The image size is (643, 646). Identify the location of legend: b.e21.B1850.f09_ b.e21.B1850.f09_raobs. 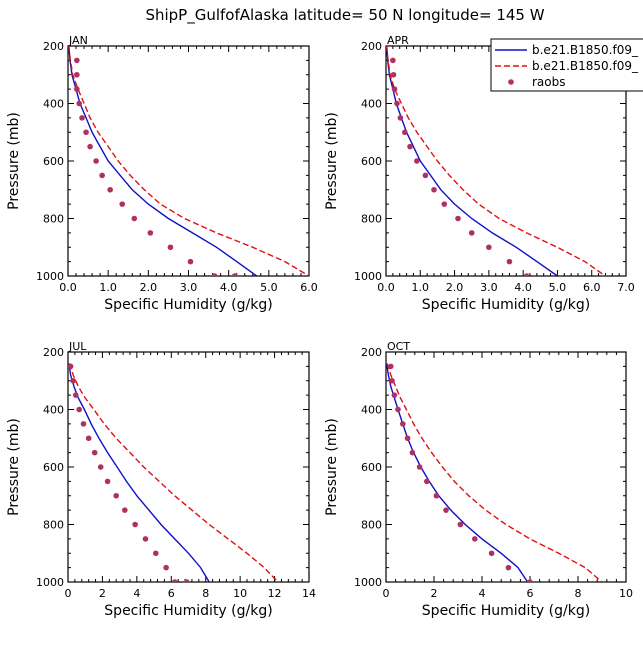
(566, 65).